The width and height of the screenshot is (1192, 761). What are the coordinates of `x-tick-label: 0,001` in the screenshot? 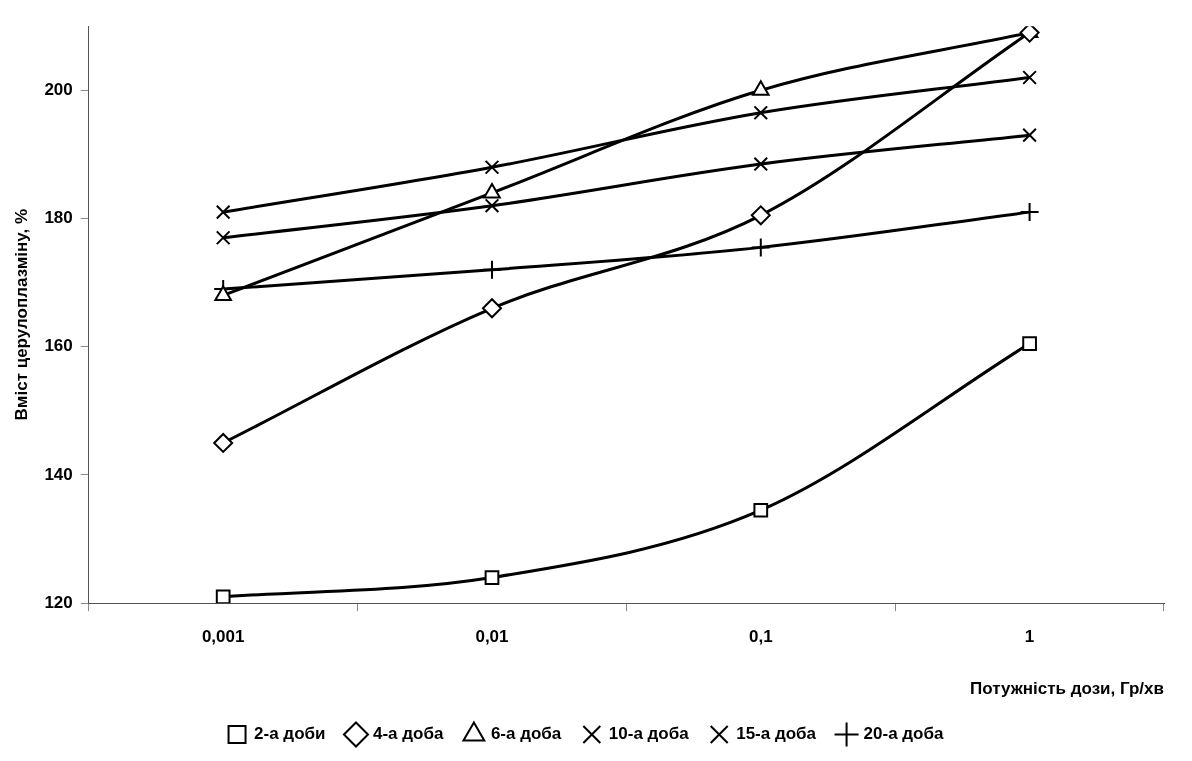 It's located at (223, 637).